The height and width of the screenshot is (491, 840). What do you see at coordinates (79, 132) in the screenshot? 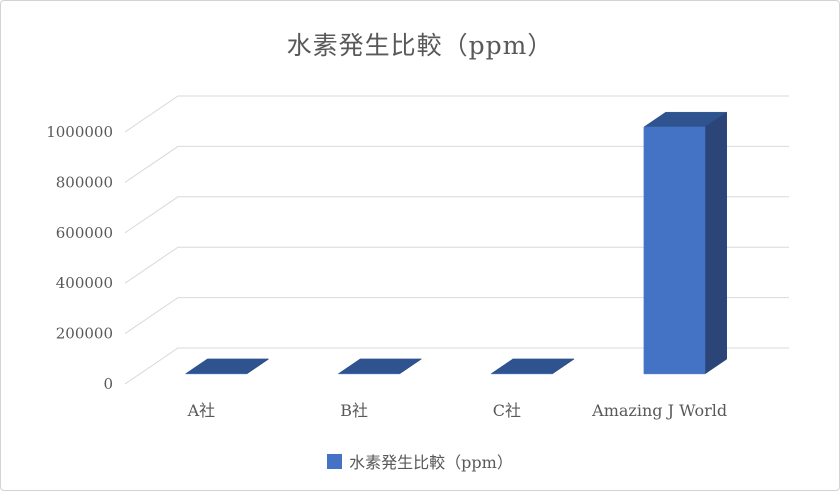
I see `y-axis-tick-label: 1000000` at bounding box center [79, 132].